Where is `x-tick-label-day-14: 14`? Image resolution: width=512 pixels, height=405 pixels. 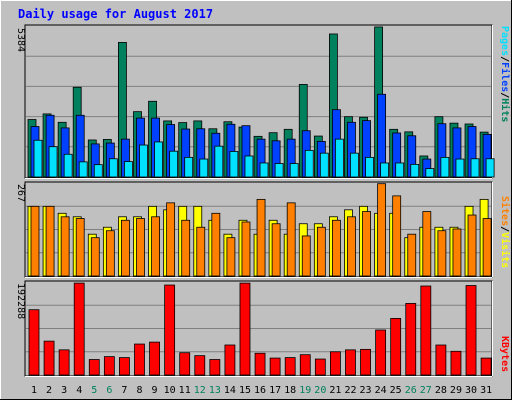 x-tick-label-day-14: 14 is located at coordinates (230, 390).